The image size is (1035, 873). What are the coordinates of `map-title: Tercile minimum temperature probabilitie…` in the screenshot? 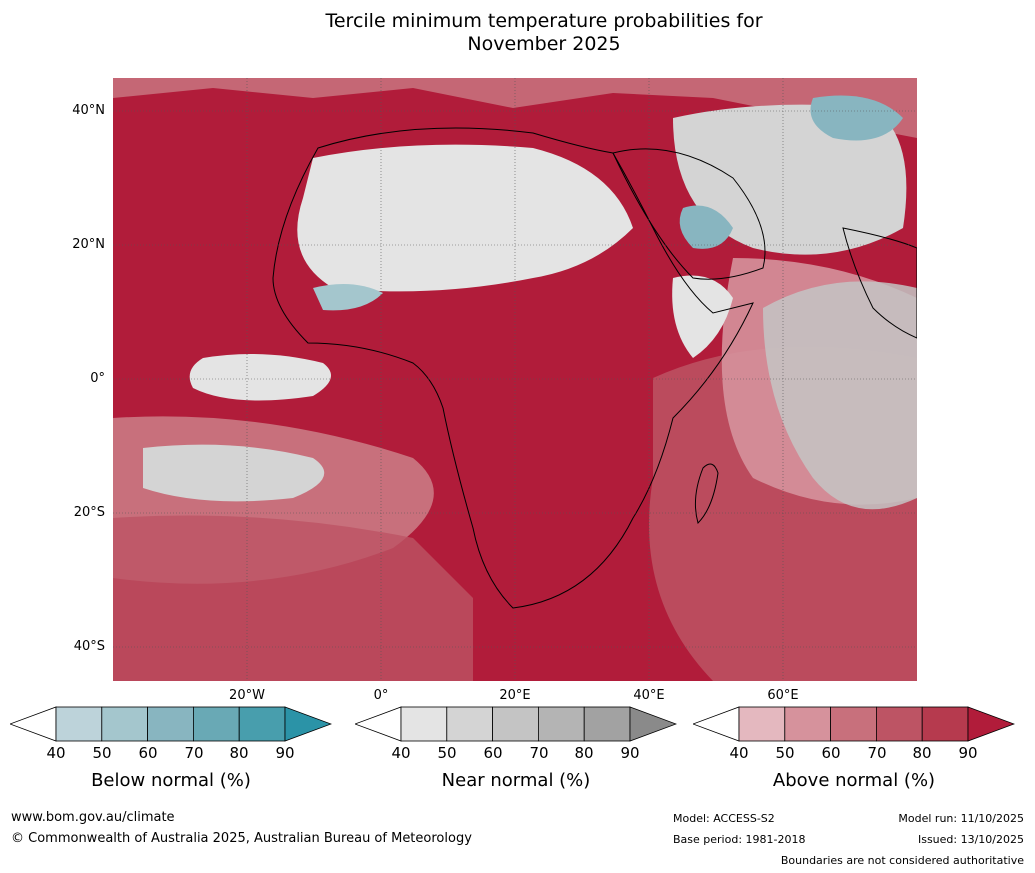 It's located at (544, 33).